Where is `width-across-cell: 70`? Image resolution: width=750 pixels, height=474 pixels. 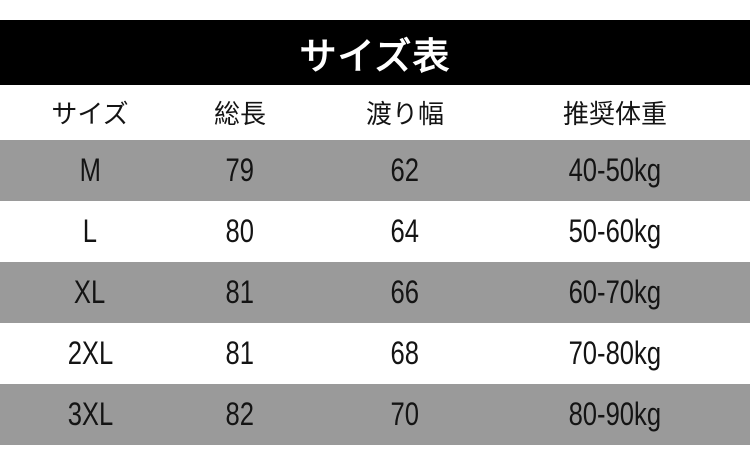 width-across-cell: 70 is located at coordinates (405, 414).